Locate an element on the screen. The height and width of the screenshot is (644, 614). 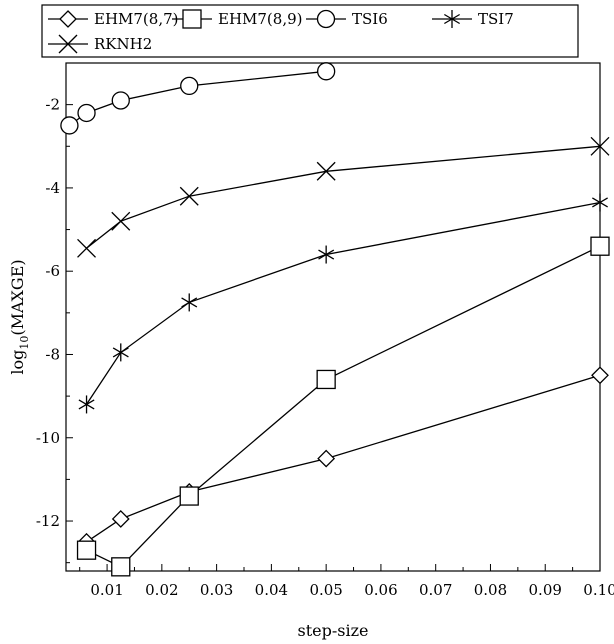
legend-label: EHM7(8,9) is located at coordinates (260, 19).